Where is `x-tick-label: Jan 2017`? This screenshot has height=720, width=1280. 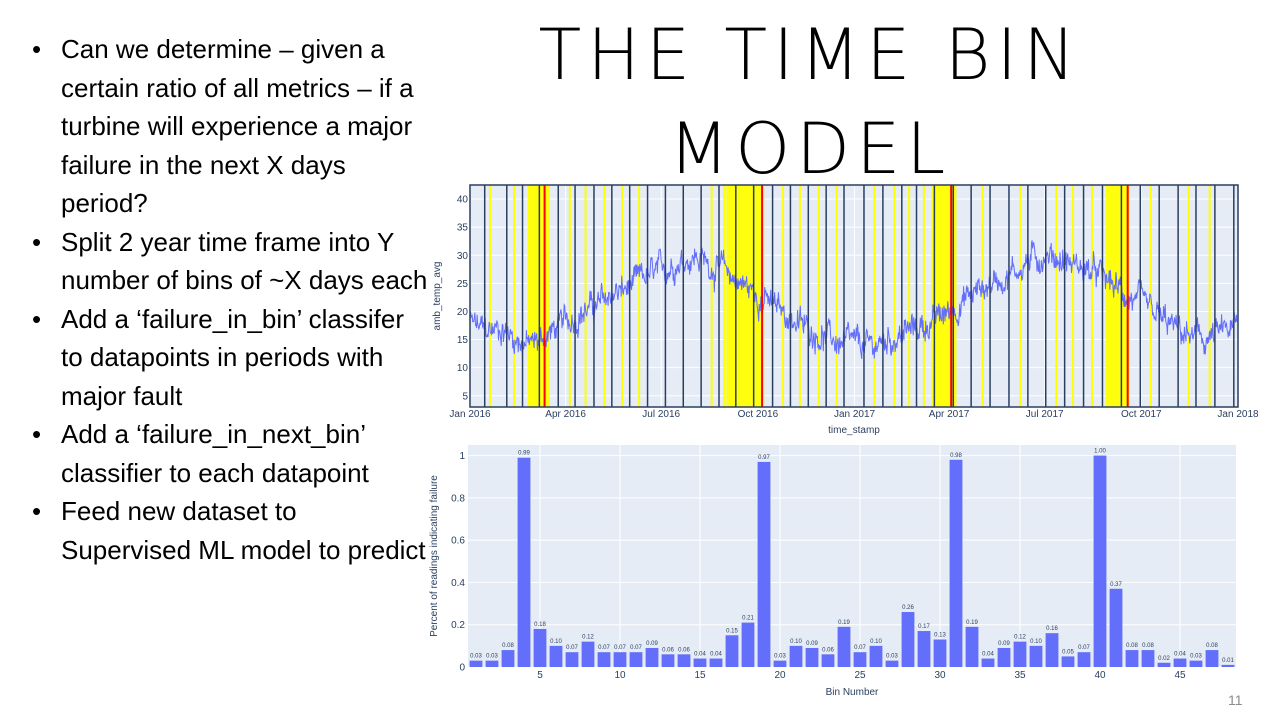
x-tick-label: Jan 2017 is located at coordinates (855, 414).